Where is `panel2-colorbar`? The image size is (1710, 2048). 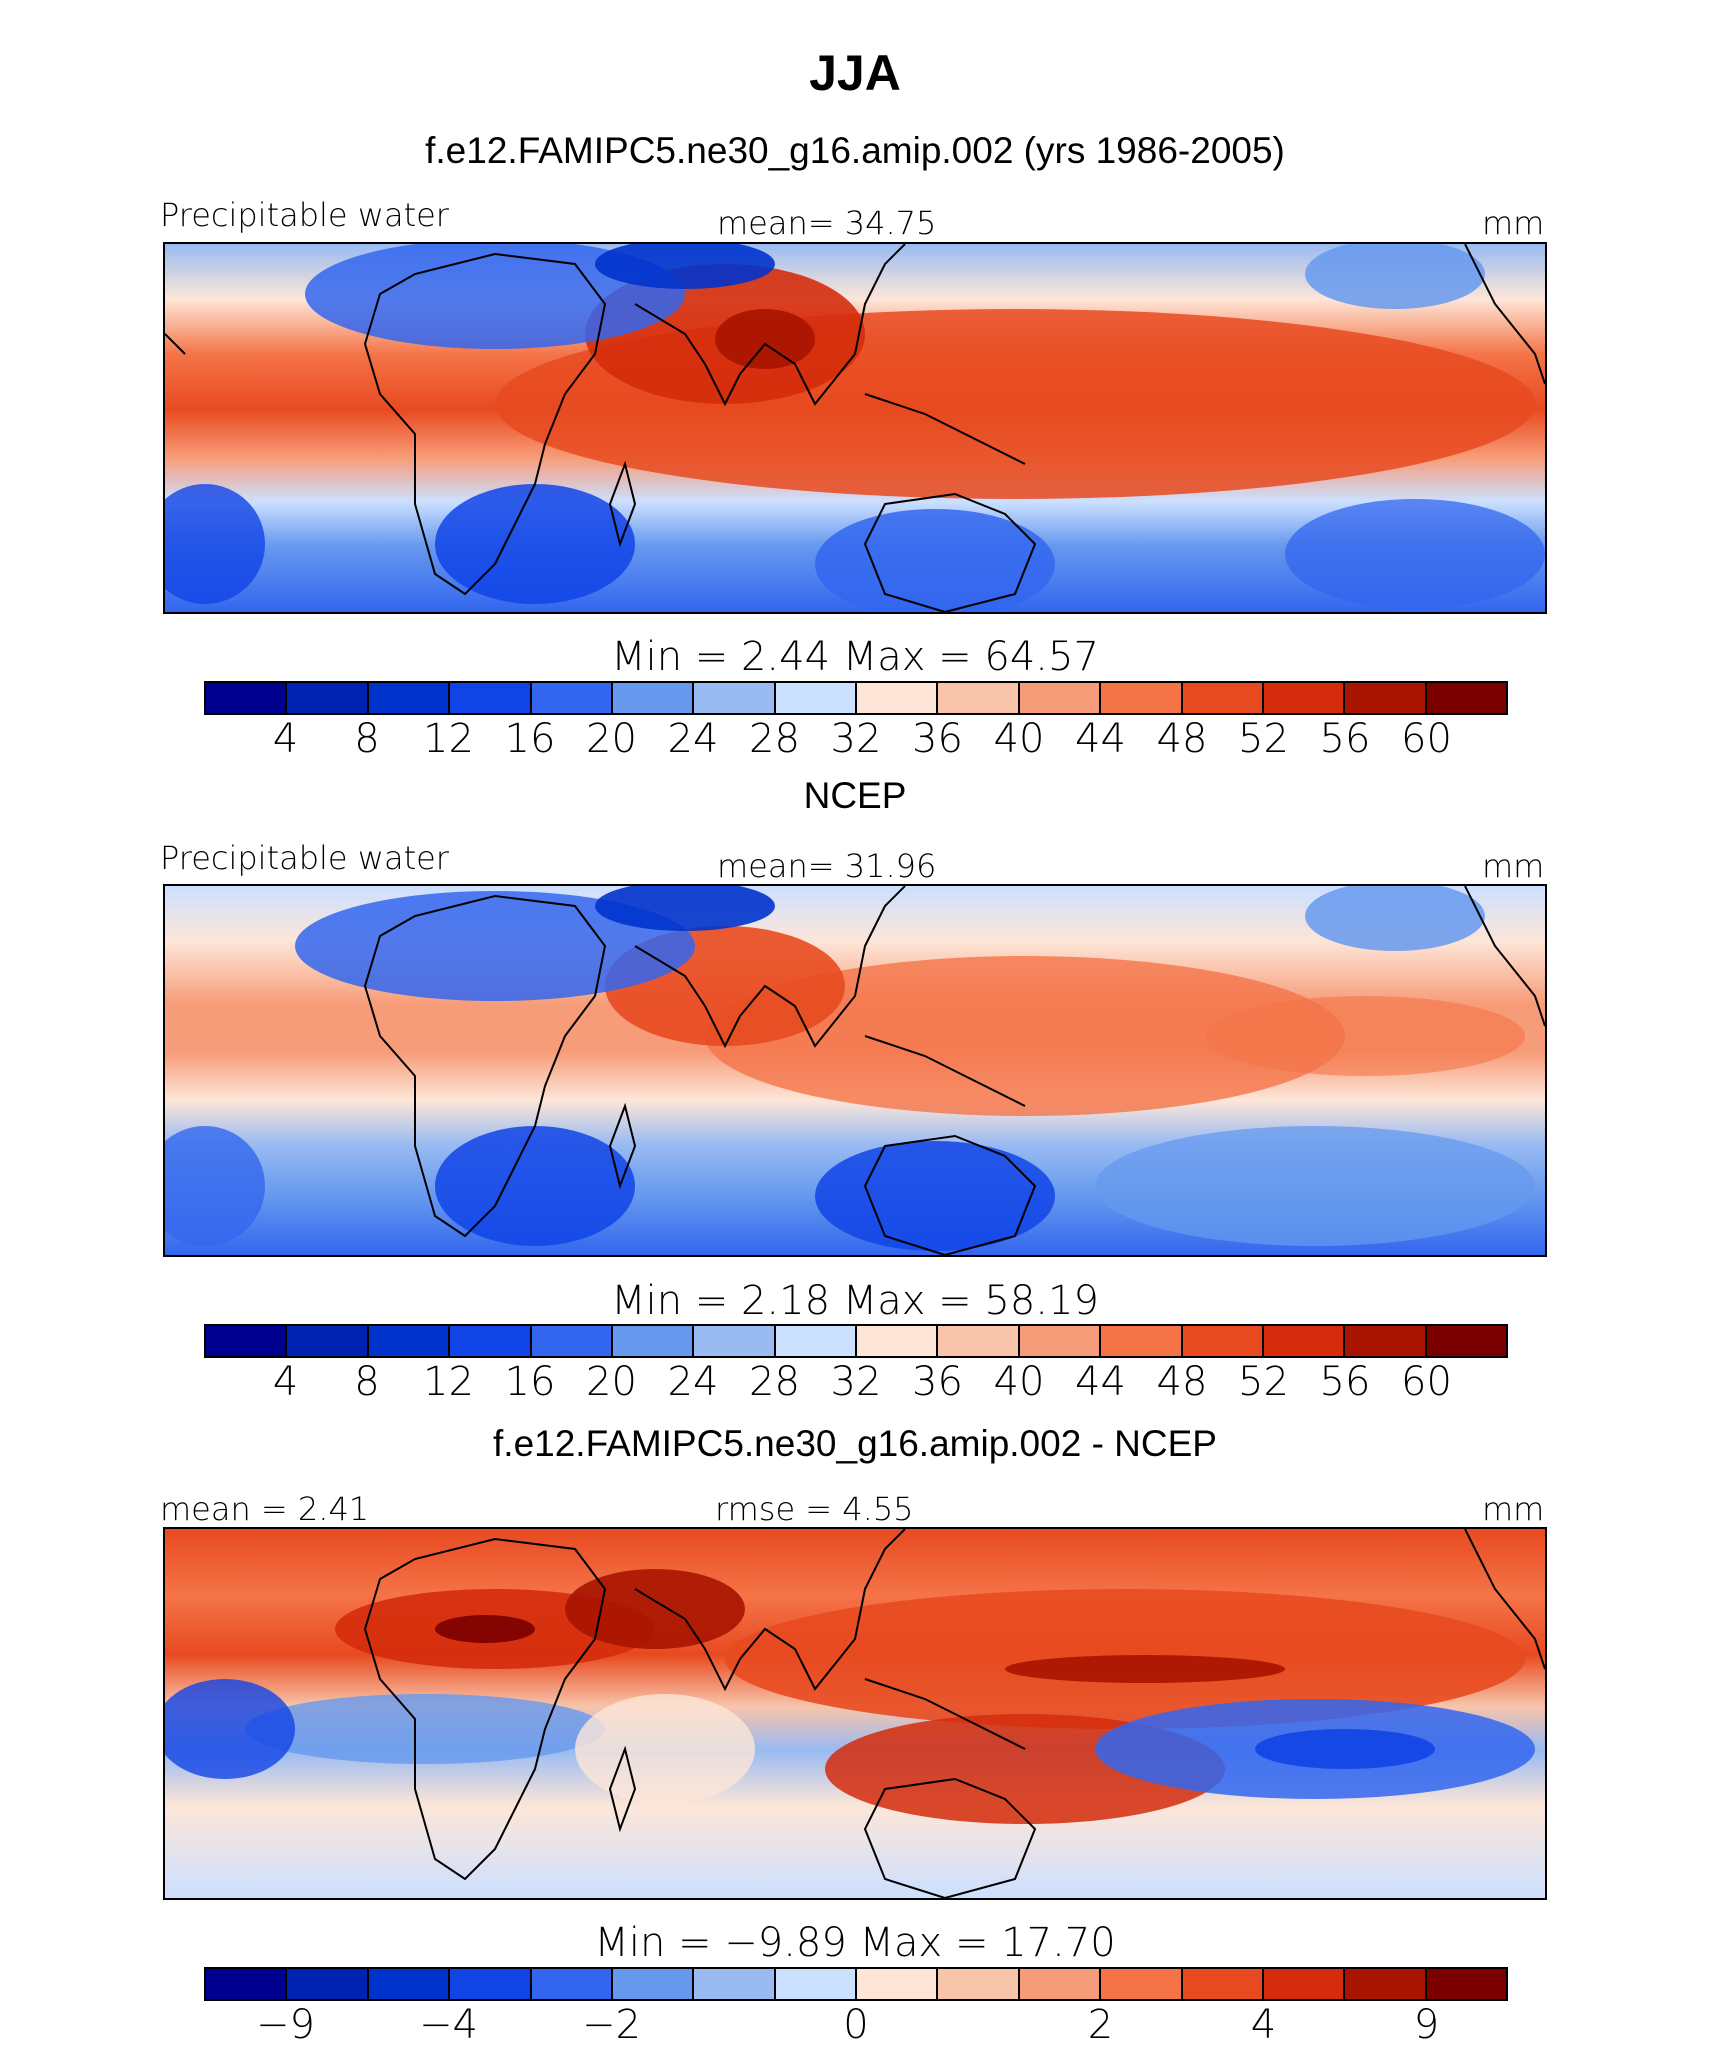 panel2-colorbar is located at coordinates (856, 1341).